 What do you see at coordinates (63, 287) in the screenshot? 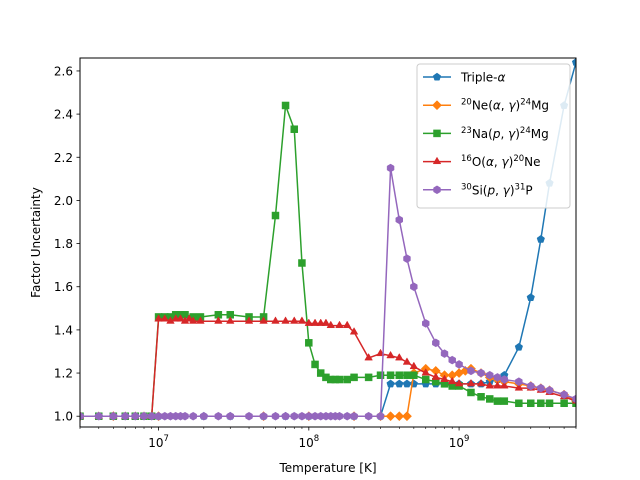
I see `y-tick-label: 1.6` at bounding box center [63, 287].